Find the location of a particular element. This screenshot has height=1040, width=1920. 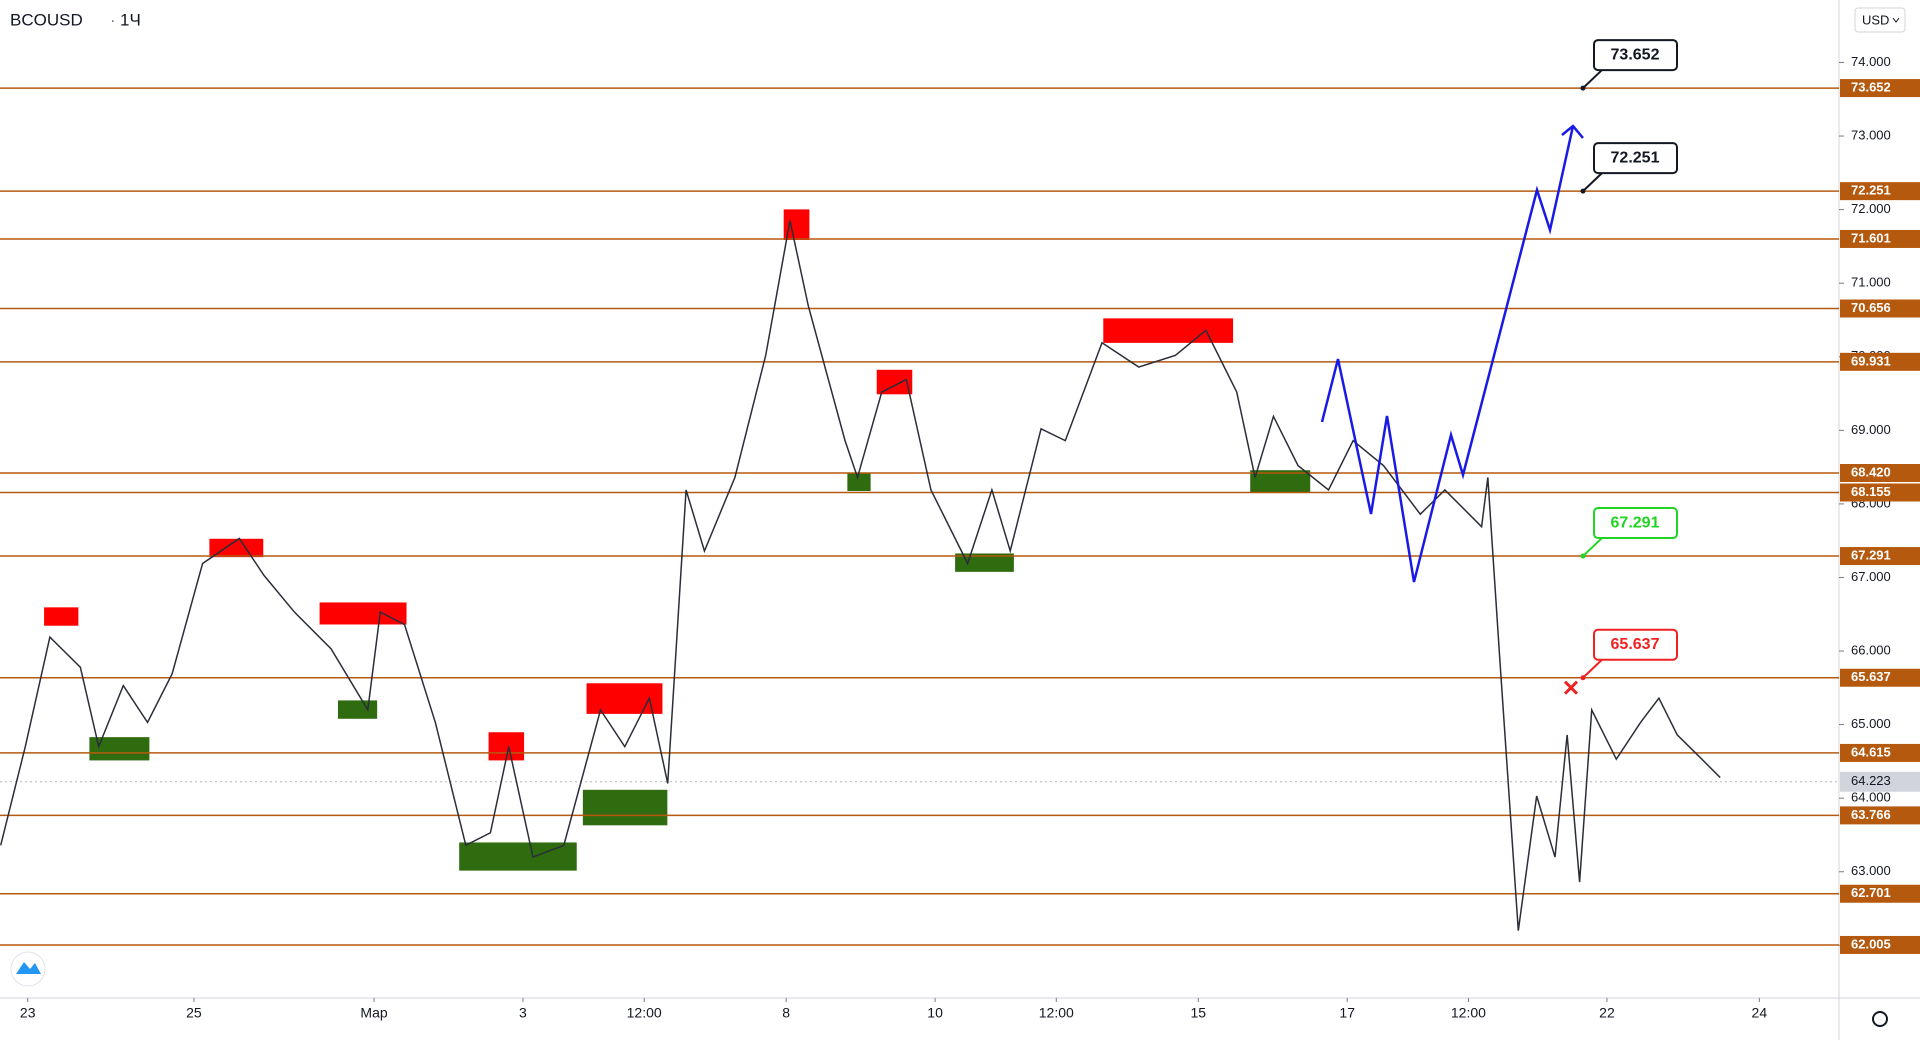

settings is located at coordinates (1880, 1019).